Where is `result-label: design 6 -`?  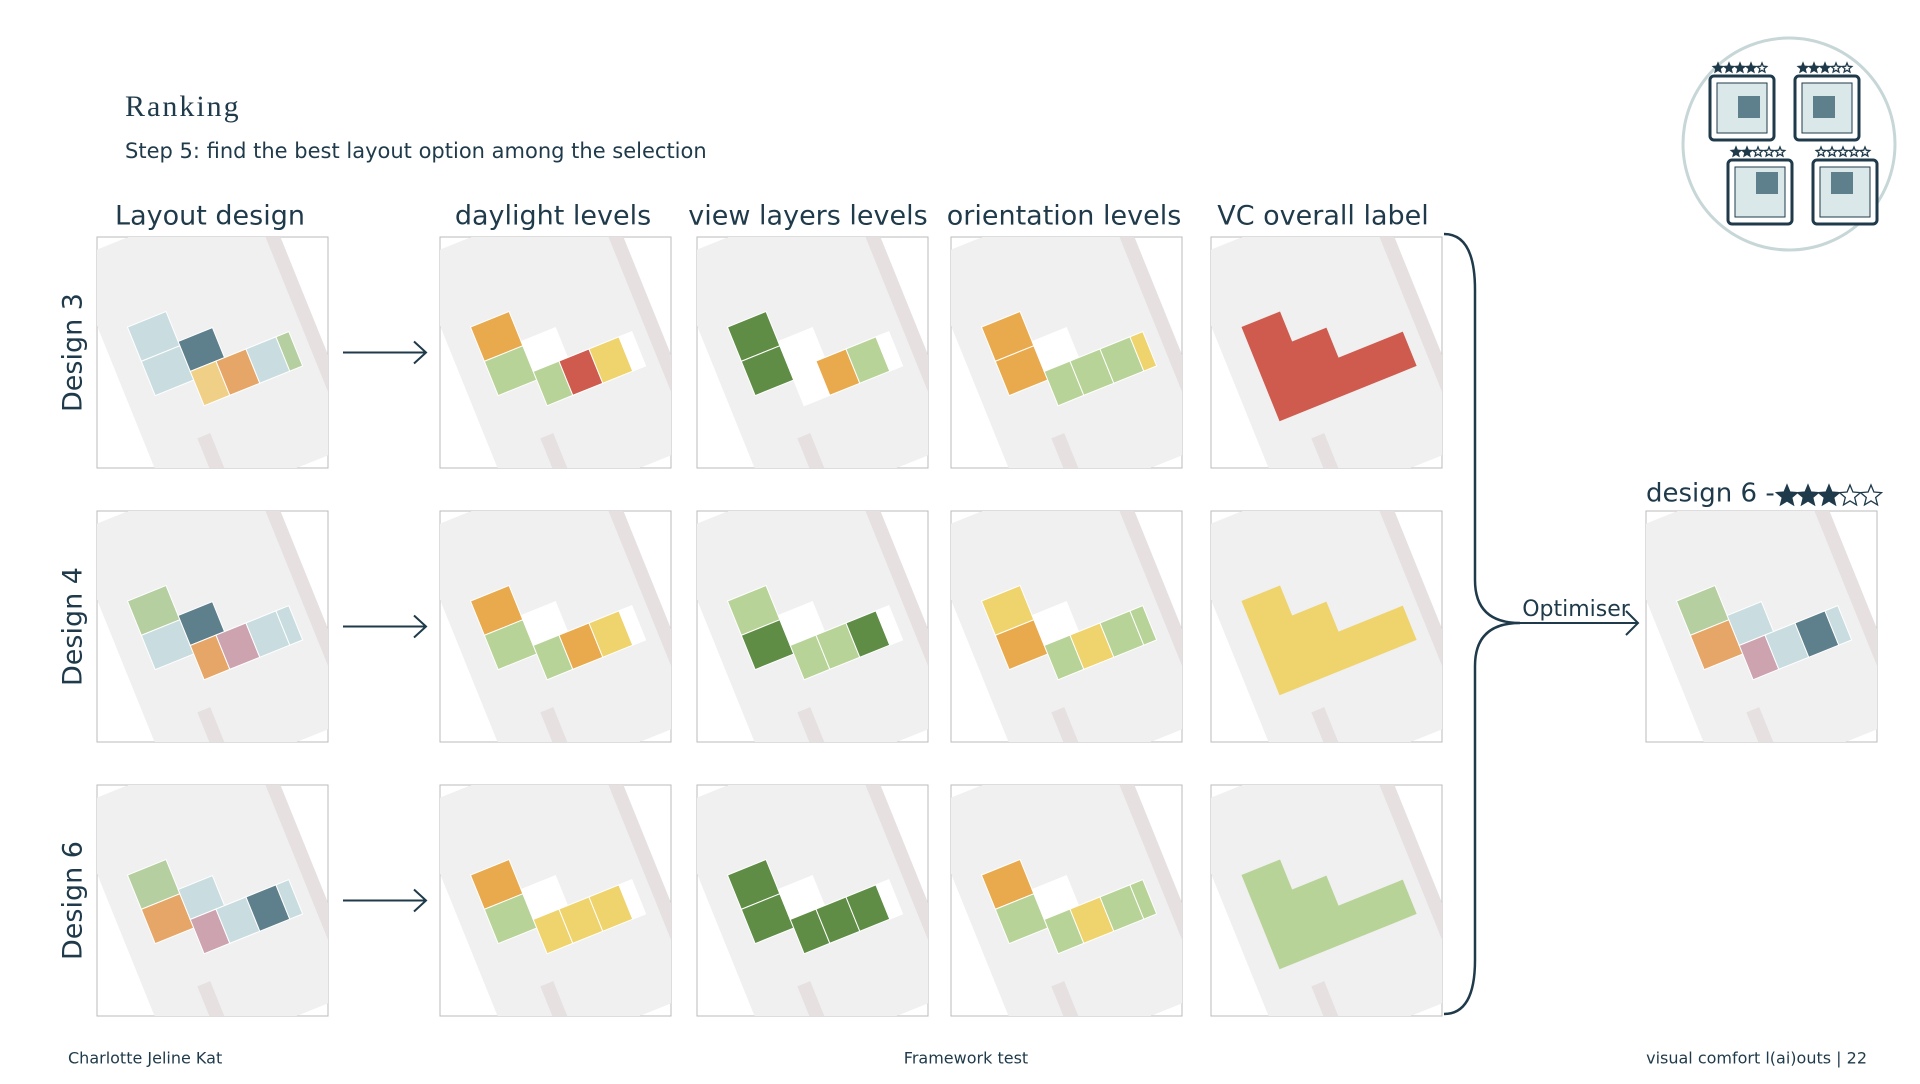 result-label: design 6 - is located at coordinates (1710, 494).